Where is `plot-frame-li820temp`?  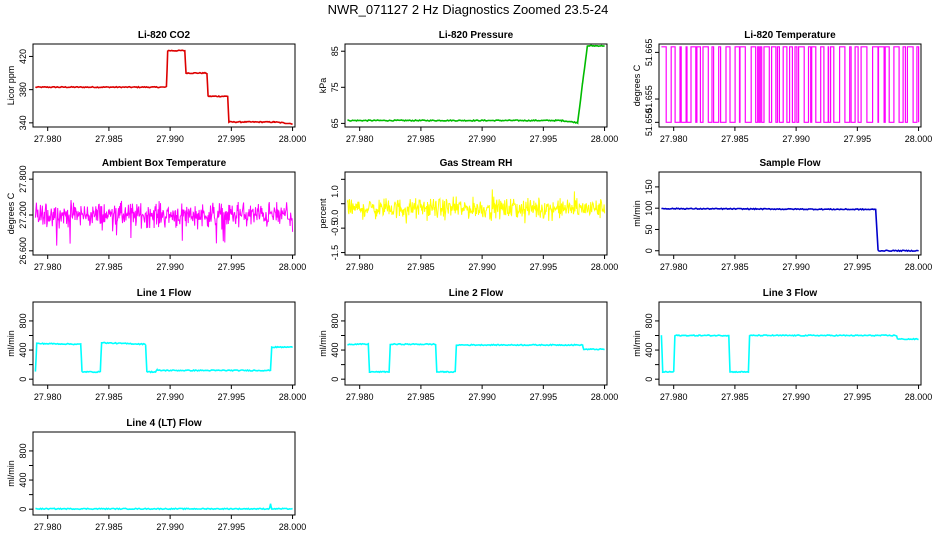 plot-frame-li820temp is located at coordinates (790, 85).